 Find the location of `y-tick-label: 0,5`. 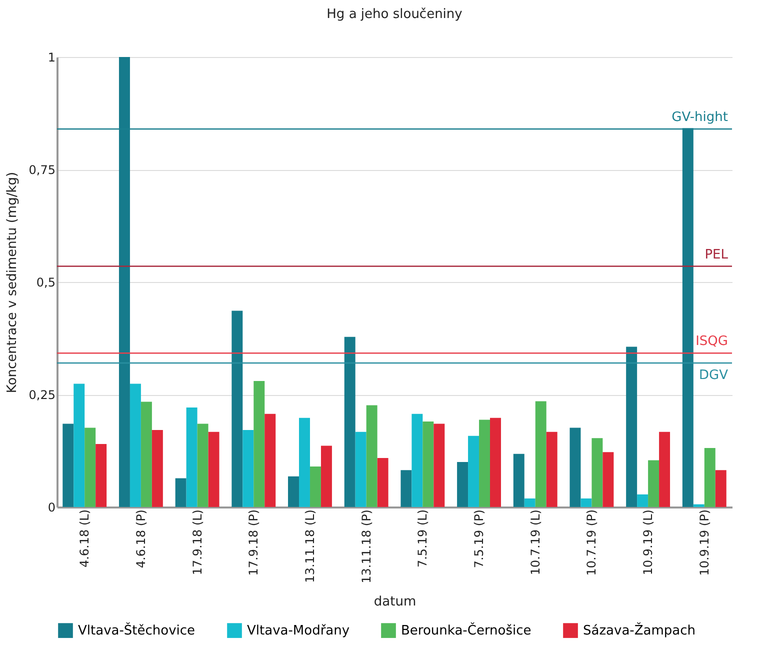

y-tick-label: 0,5 is located at coordinates (46, 283).